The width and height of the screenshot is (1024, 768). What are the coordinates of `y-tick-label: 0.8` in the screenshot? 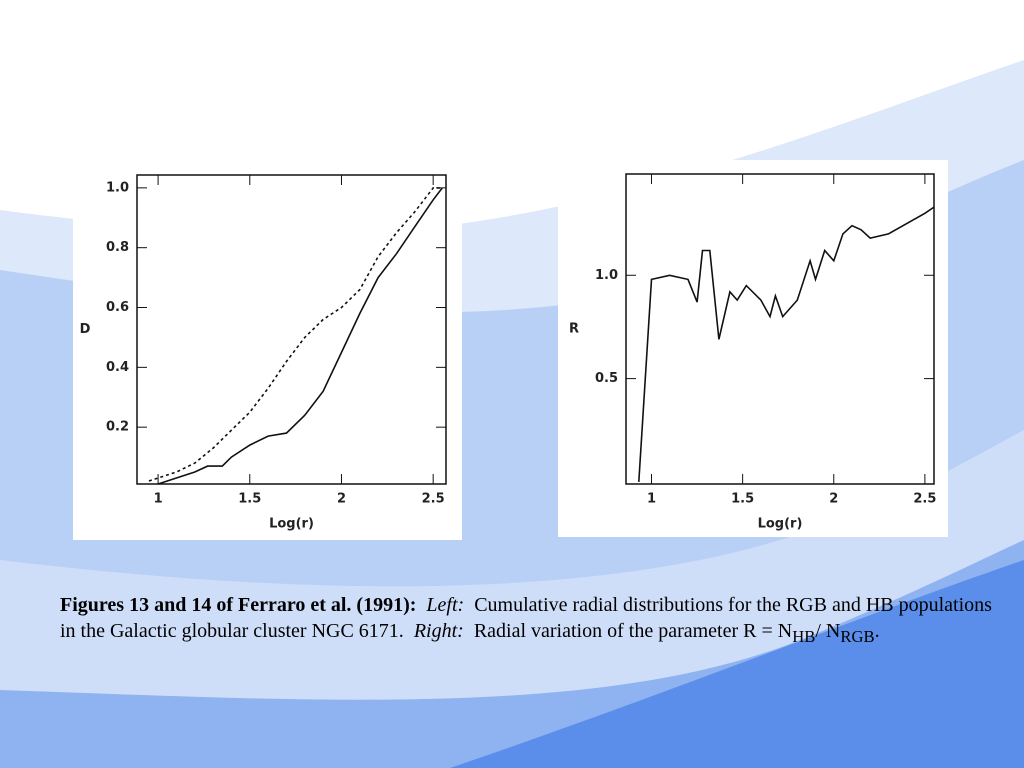 It's located at (117, 247).